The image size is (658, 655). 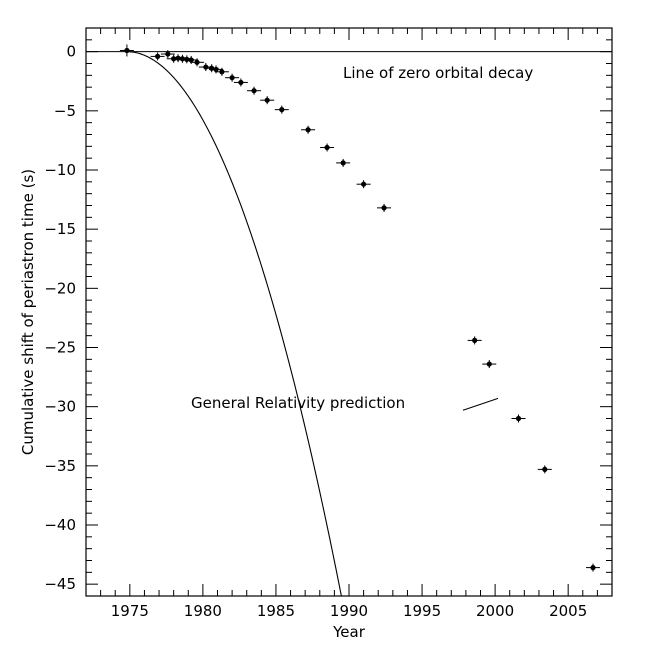 What do you see at coordinates (60, 348) in the screenshot?
I see `y-tick-label: −25` at bounding box center [60, 348].